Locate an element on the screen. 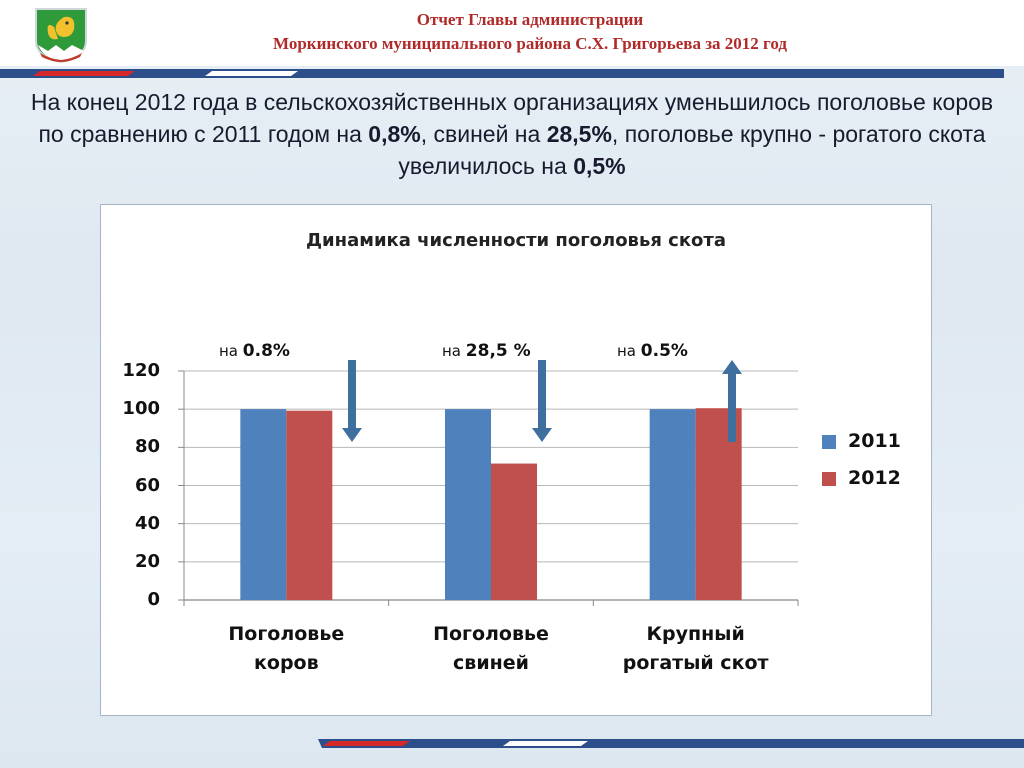  x-category-label: Поголовье свиней is located at coordinates (491, 649).